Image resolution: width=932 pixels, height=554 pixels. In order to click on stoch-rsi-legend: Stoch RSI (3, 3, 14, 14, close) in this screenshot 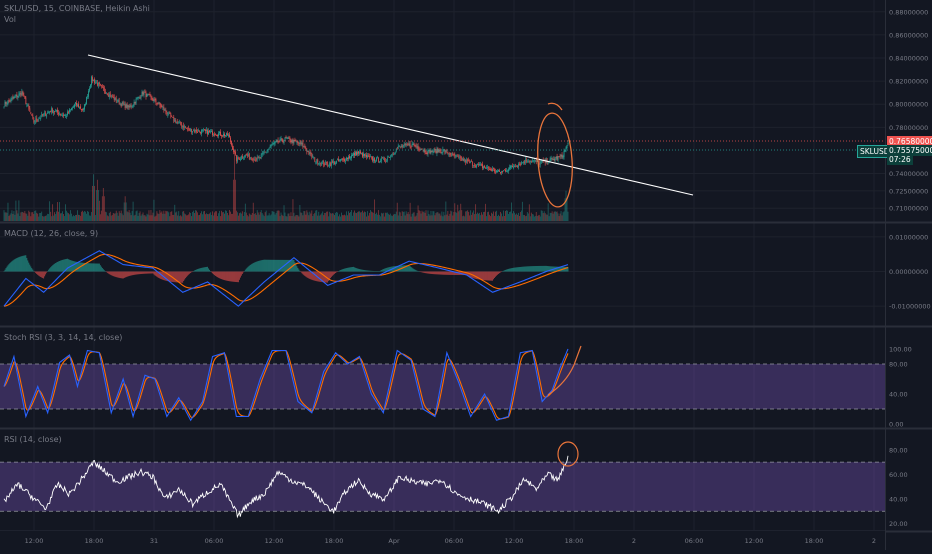, I will do `click(63, 337)`.